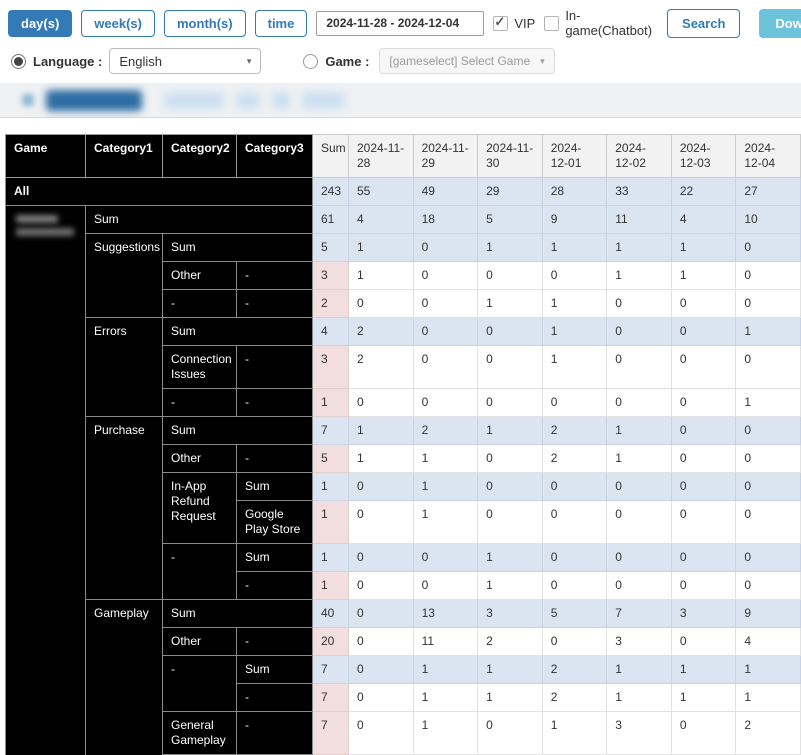 Image resolution: width=801 pixels, height=755 pixels. I want to click on sum-cell: 7, so click(330, 697).